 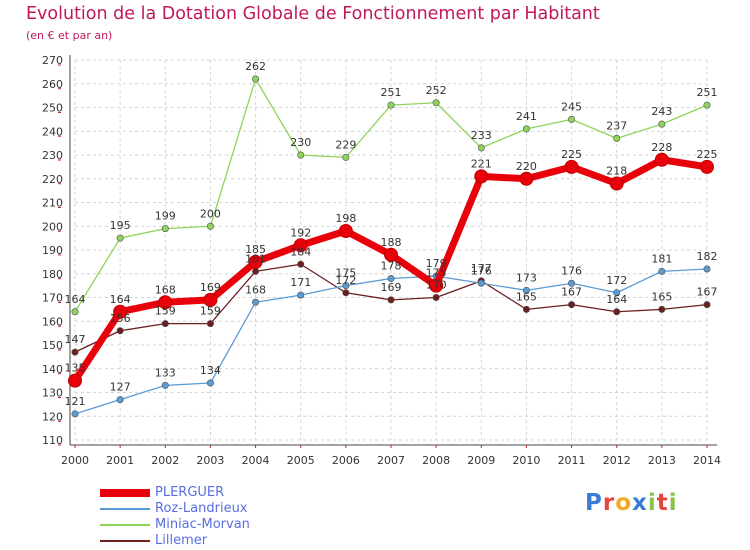 I want to click on data-label-lillemer: 181, so click(x=255, y=258).